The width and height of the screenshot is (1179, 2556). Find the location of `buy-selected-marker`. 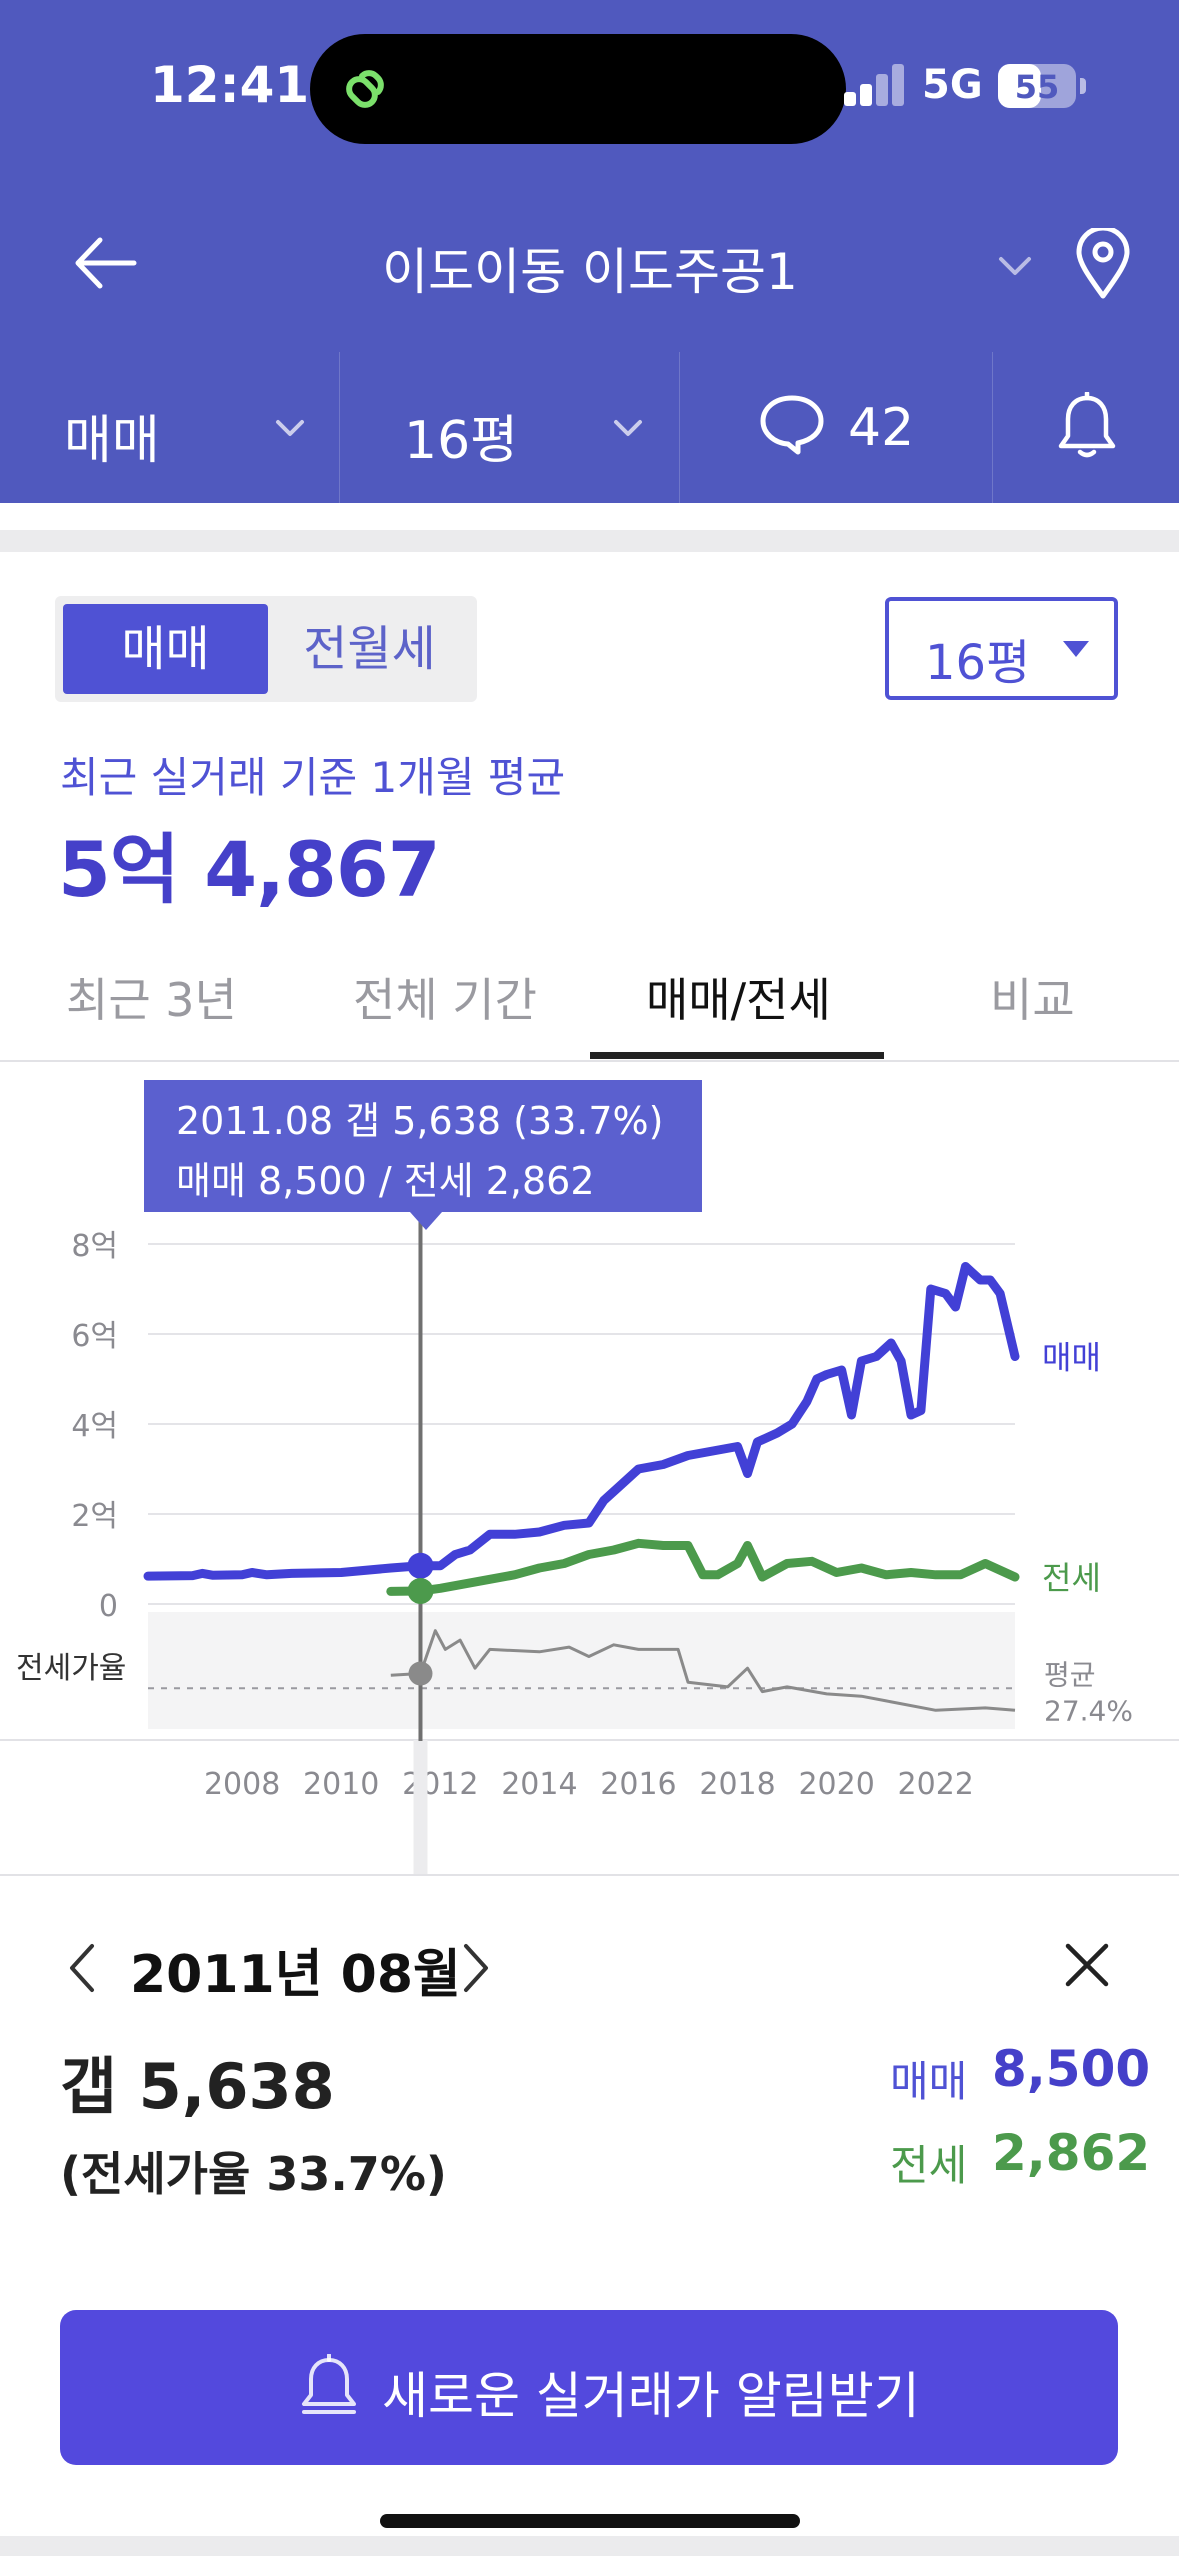

buy-selected-marker is located at coordinates (420, 1565).